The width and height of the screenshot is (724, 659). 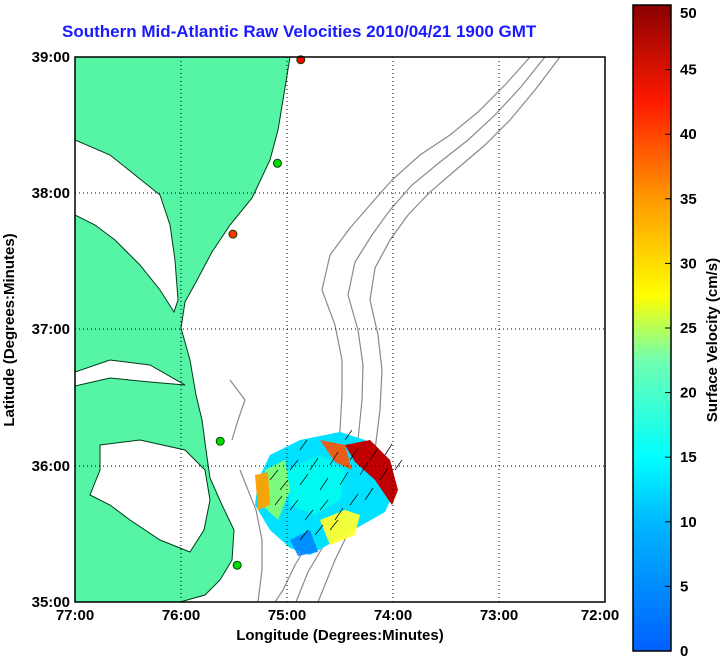 What do you see at coordinates (688, 70) in the screenshot?
I see `colorbar-tick-label: 45` at bounding box center [688, 70].